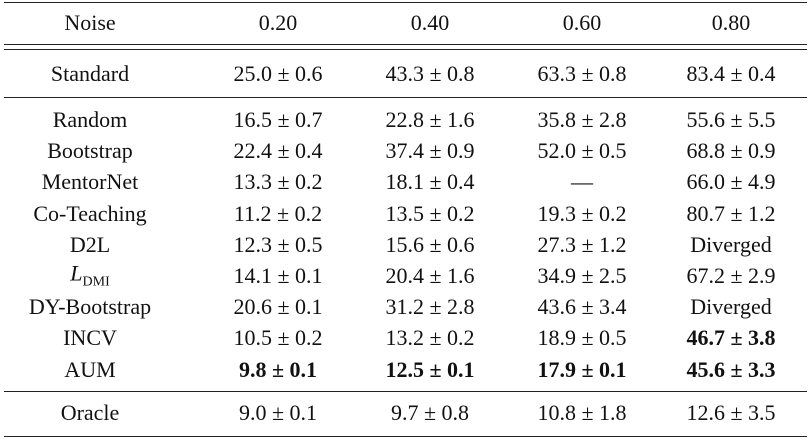 The width and height of the screenshot is (811, 440). Describe the element at coordinates (582, 369) in the screenshot. I see `cell: 17.9 ± 0.1` at that location.